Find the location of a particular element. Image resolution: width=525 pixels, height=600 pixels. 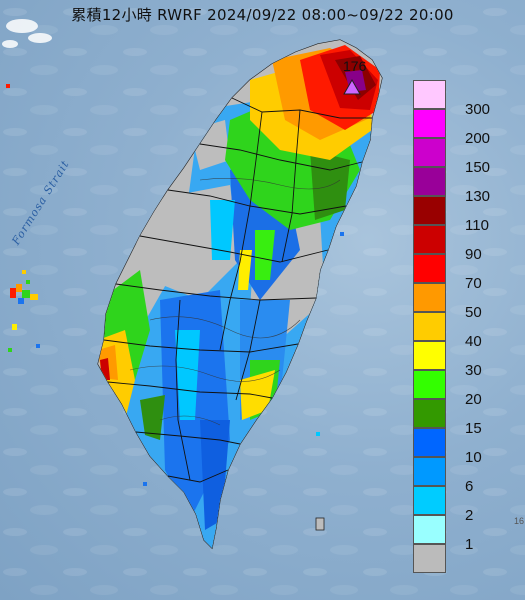

legend-label: 20 is located at coordinates (473, 399).